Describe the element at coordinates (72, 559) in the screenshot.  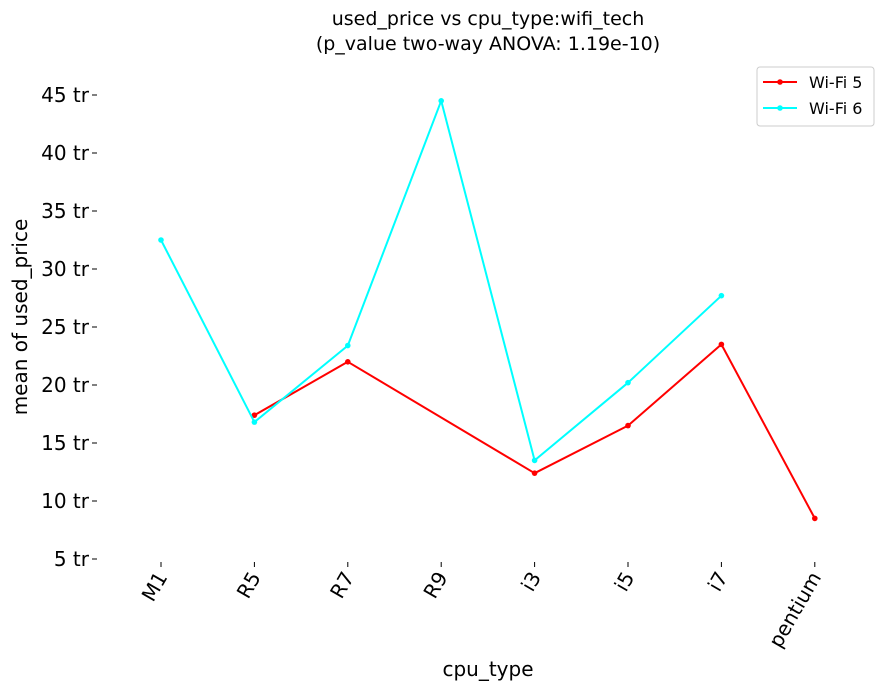
I see `y-tick-label: 5 tr` at that location.